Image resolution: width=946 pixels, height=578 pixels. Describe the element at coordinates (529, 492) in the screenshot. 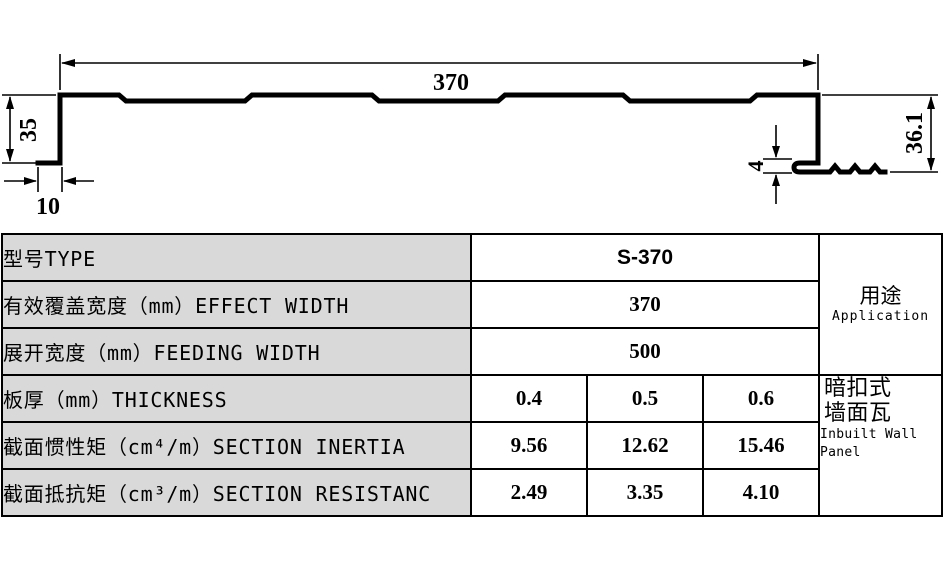

I see `value-resistance-1: 2.49` at that location.